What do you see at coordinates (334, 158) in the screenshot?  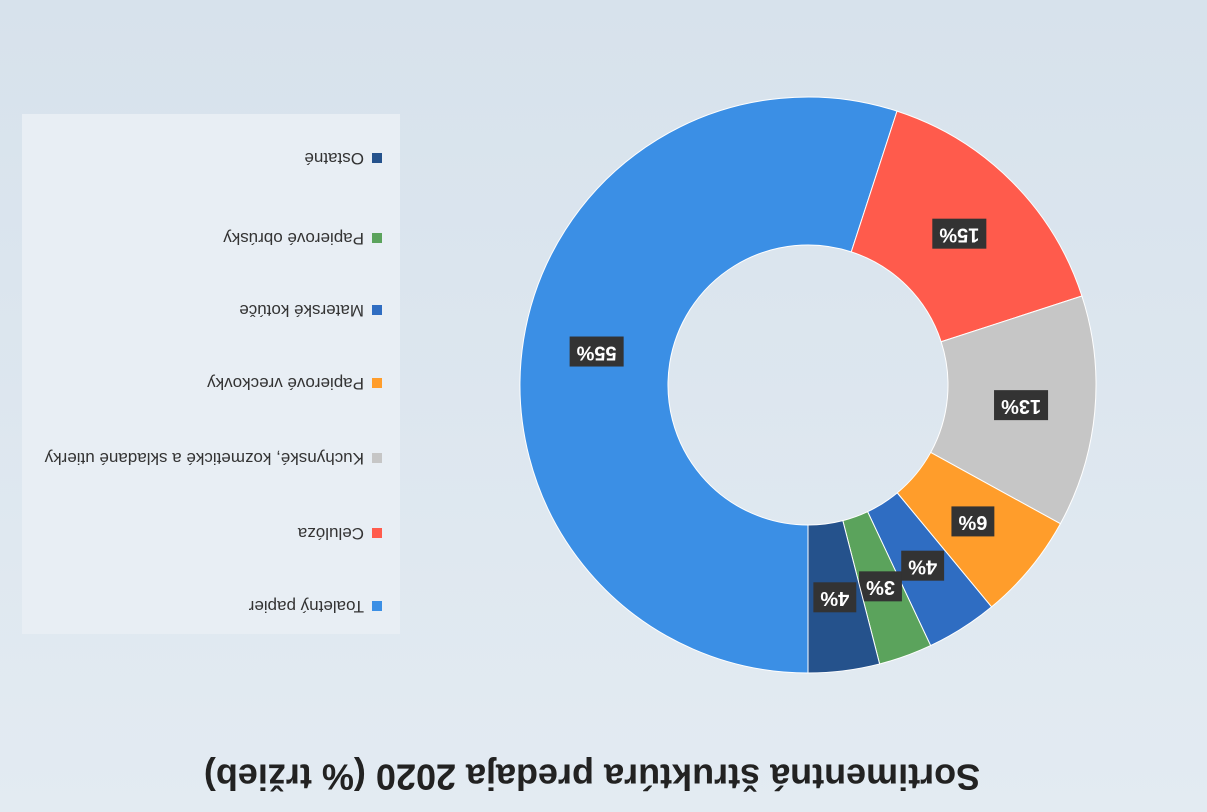 I see `legend-label: Ostatné` at bounding box center [334, 158].